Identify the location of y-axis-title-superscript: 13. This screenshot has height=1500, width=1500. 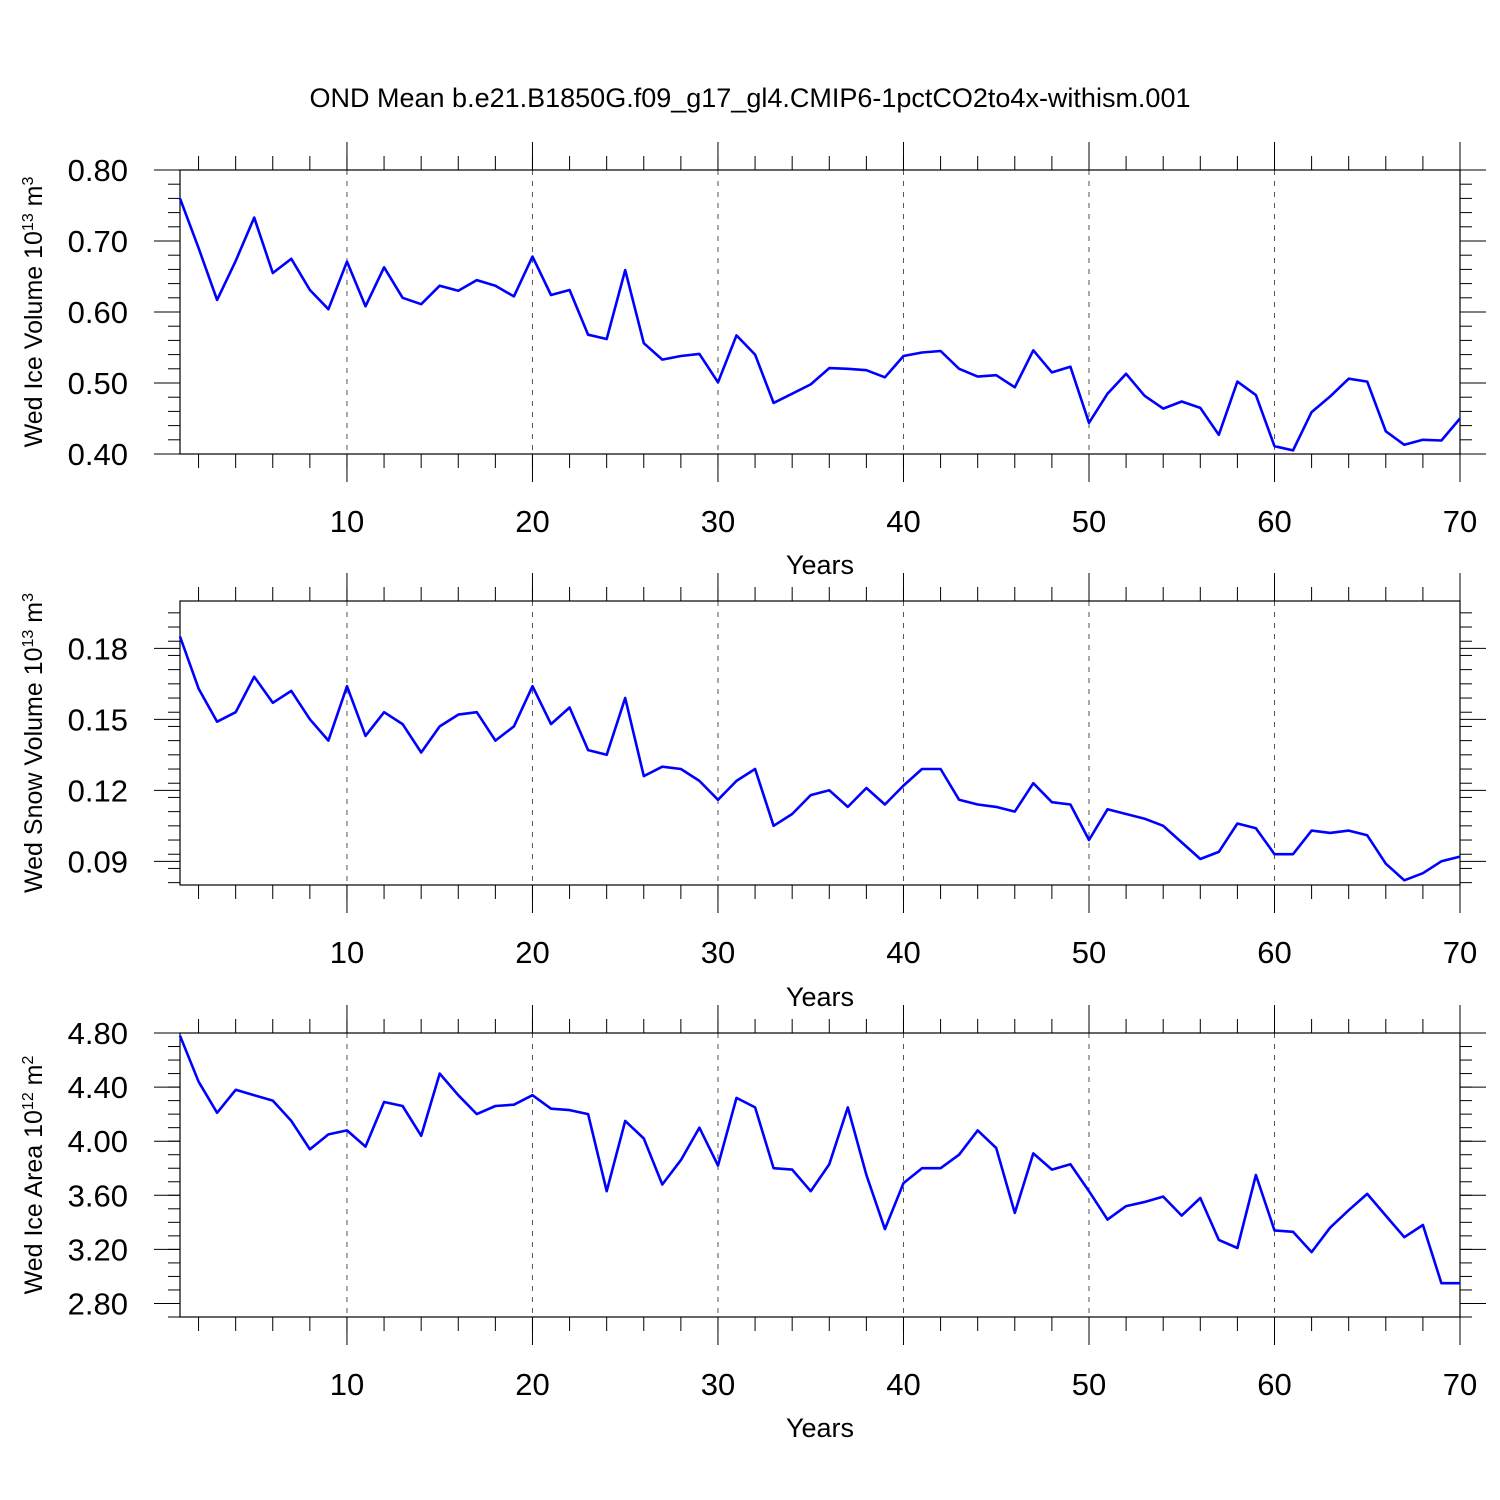
(28, 222).